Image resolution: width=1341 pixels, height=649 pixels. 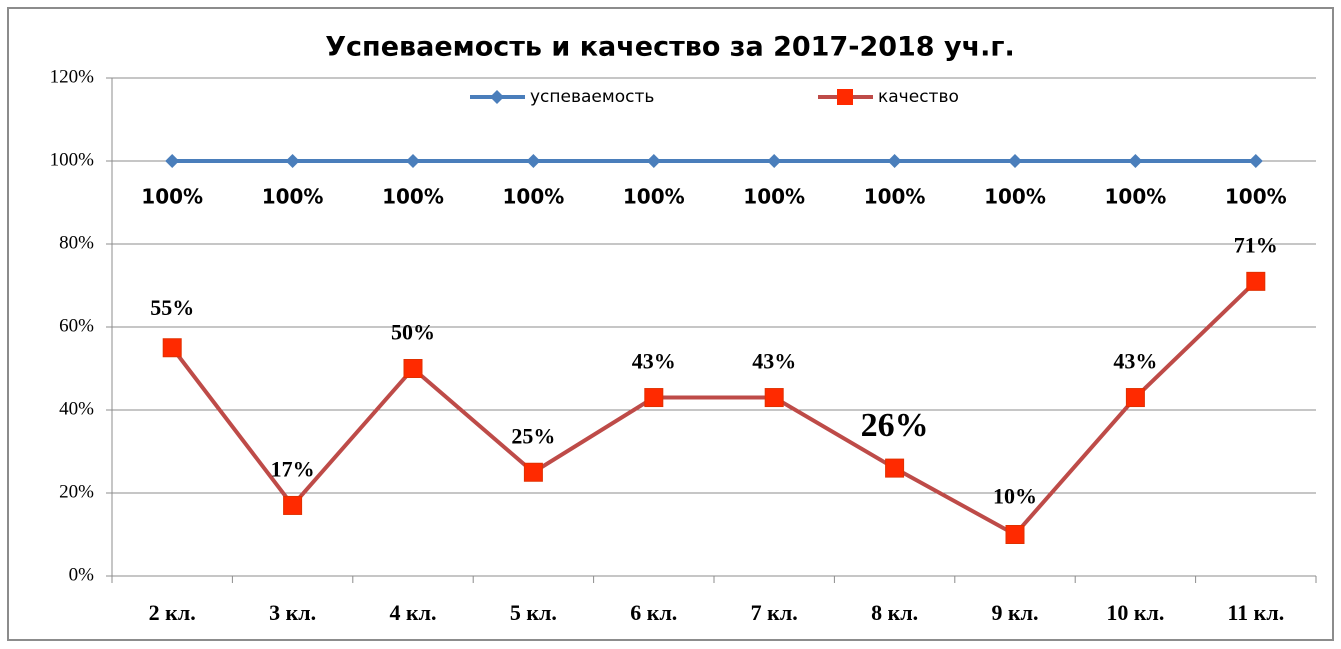 I want to click on y-tick-label: 0%, so click(x=82, y=574).